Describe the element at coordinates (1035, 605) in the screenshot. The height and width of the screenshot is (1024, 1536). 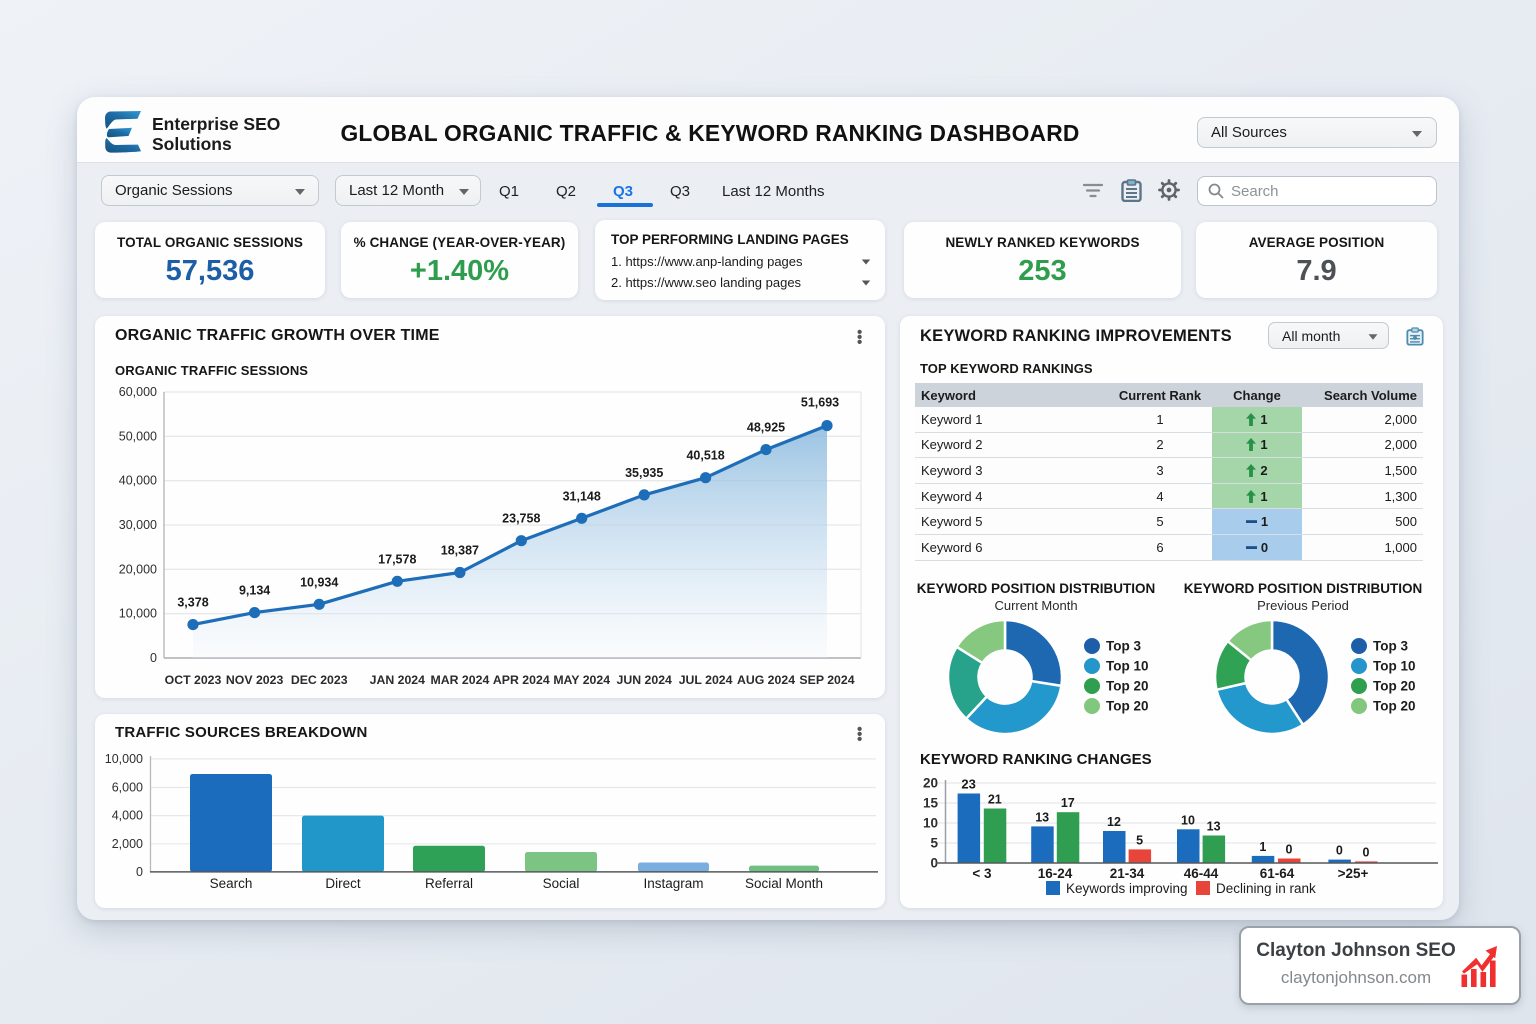
I see `svg-text: Current Month` at that location.